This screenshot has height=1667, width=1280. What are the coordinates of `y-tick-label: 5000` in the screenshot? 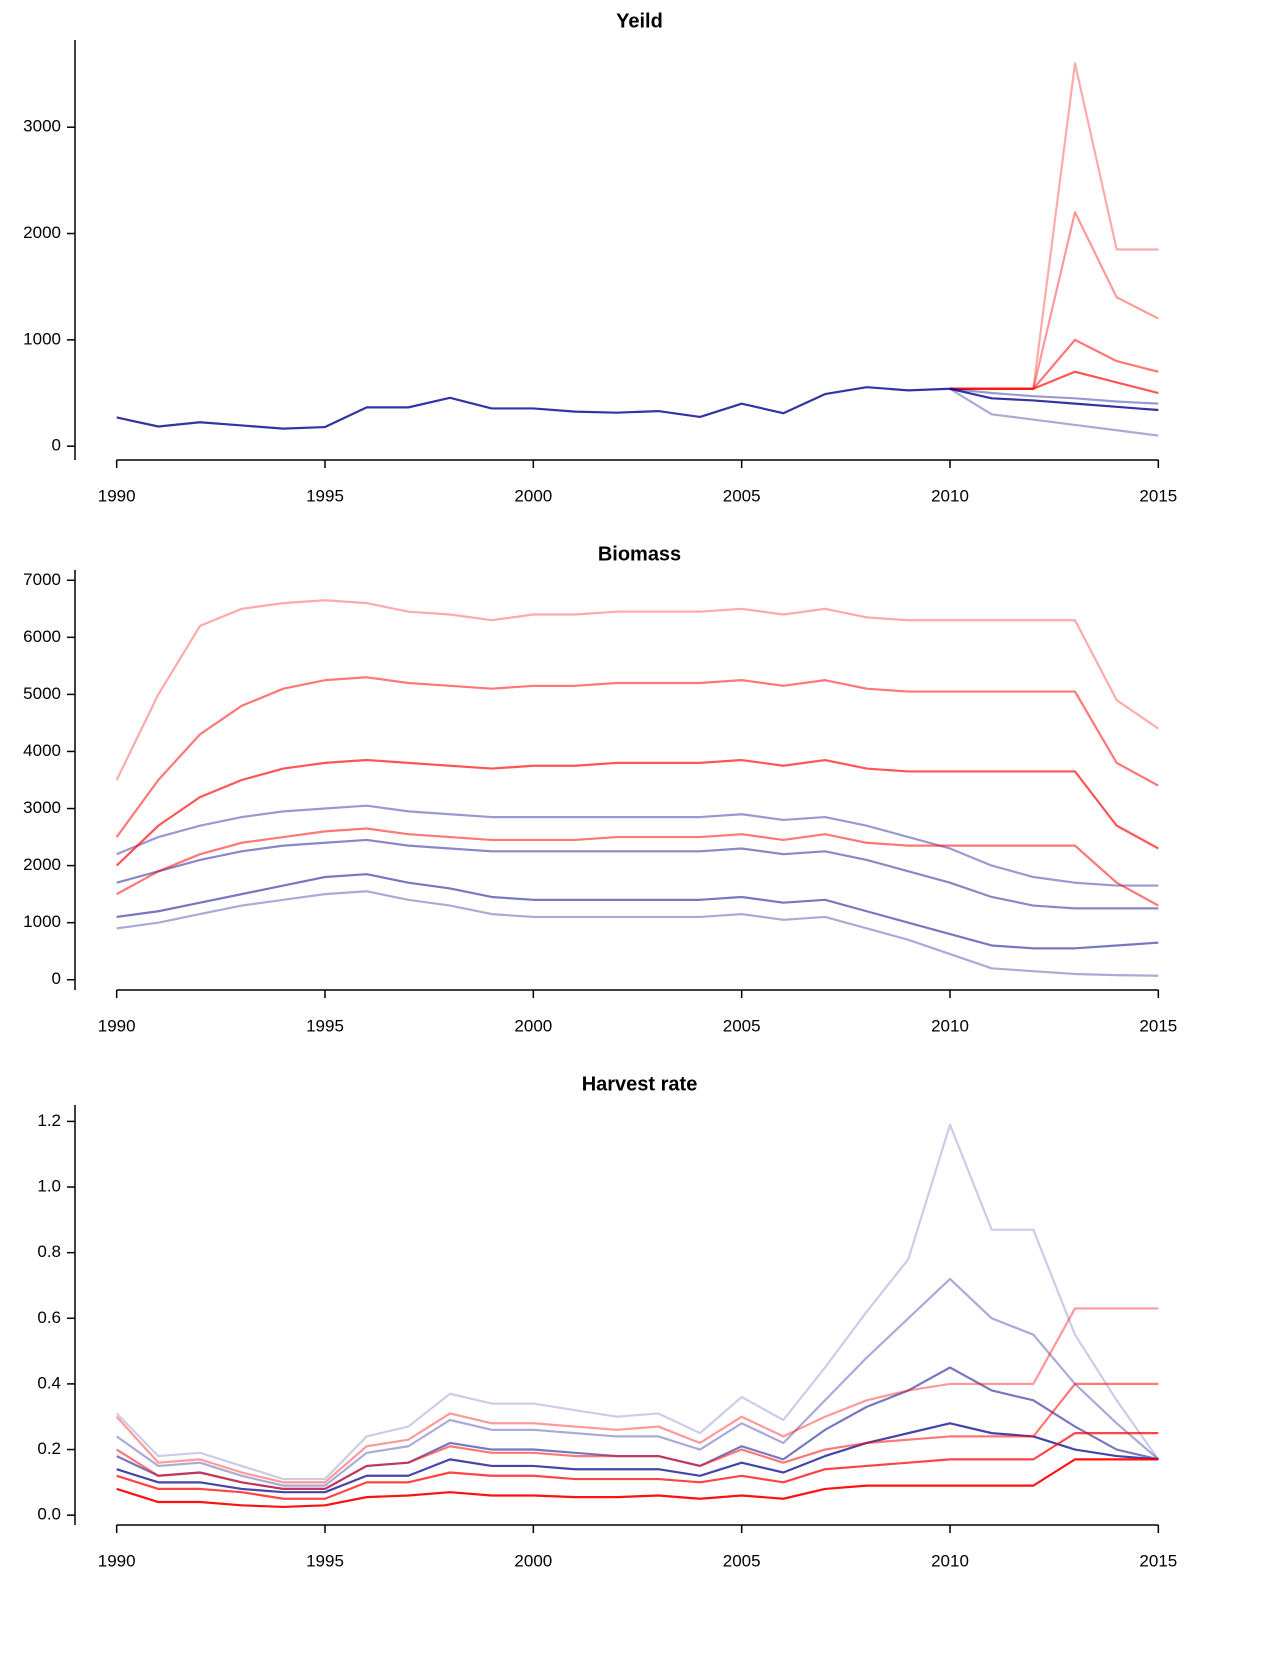 It's located at (42, 693).